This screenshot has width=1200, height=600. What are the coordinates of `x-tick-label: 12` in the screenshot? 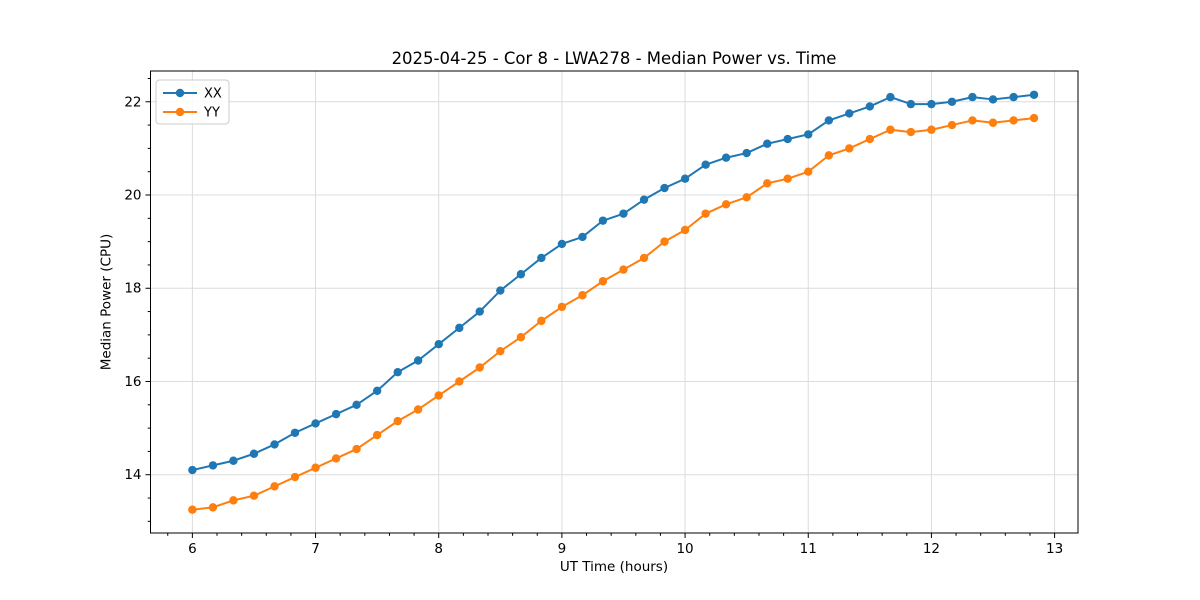 It's located at (931, 549).